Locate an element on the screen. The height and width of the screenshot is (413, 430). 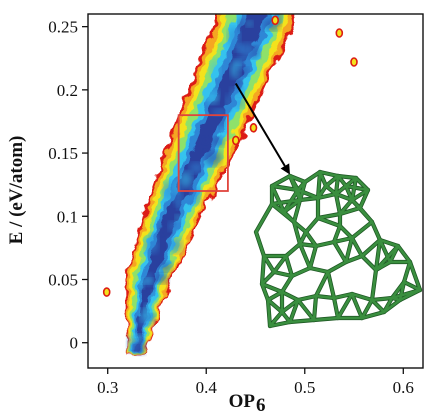
highlight-box is located at coordinates (203, 153).